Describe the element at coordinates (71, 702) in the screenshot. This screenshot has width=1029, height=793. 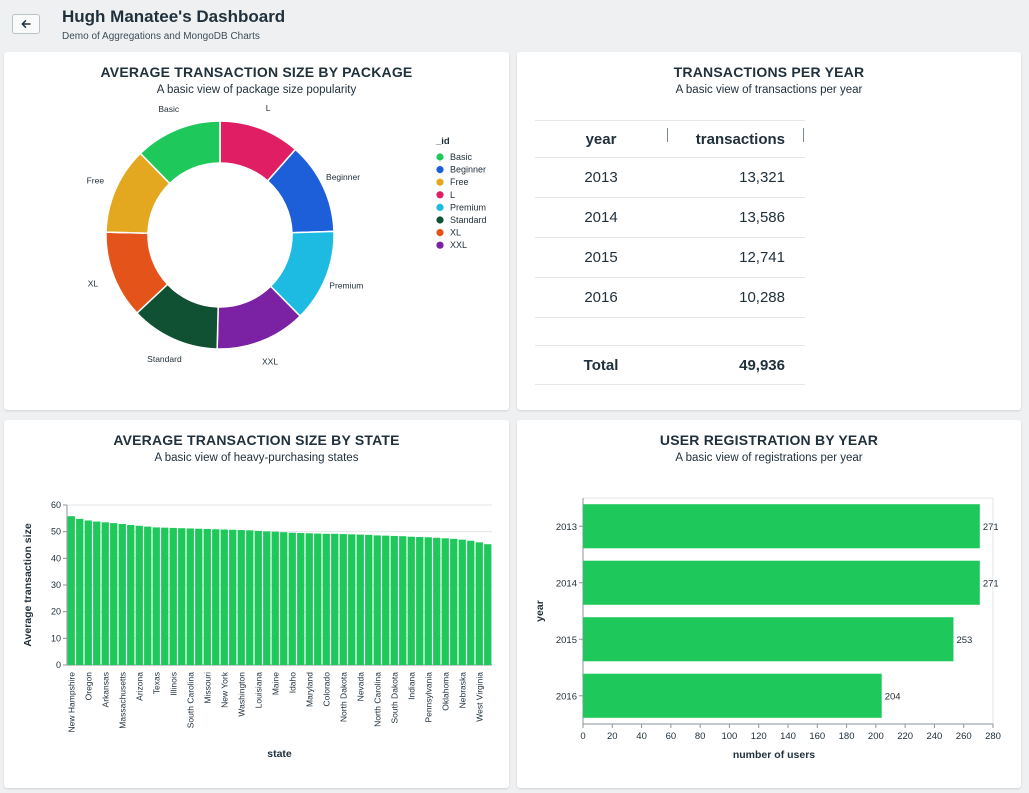
I see `x-tick-label: New Hampshire` at that location.